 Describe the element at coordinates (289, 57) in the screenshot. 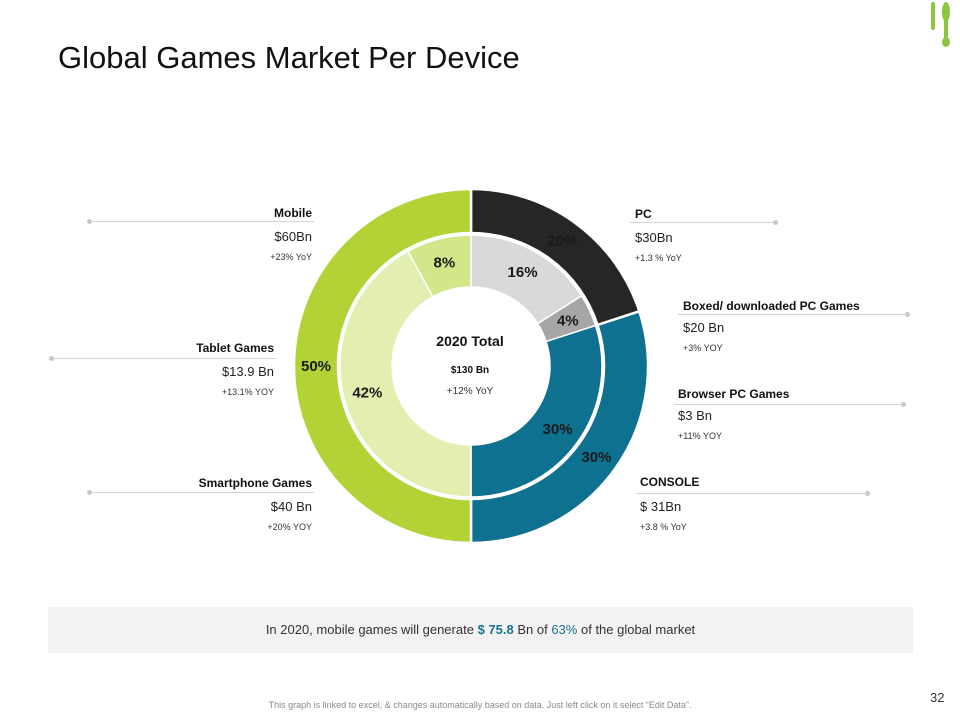

I see `page-title: Global Games Market Per Device` at that location.